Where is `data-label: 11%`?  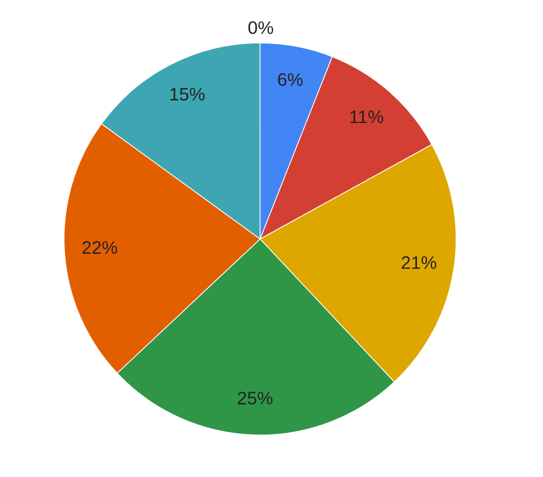
data-label: 11% is located at coordinates (367, 117).